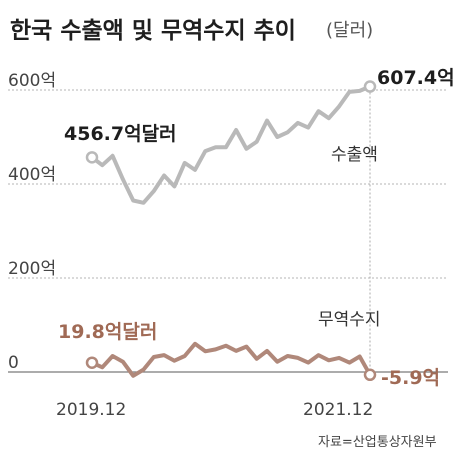 The image size is (460, 461). Describe the element at coordinates (91, 410) in the screenshot. I see `x-axis-label-start: 2019.12` at that location.